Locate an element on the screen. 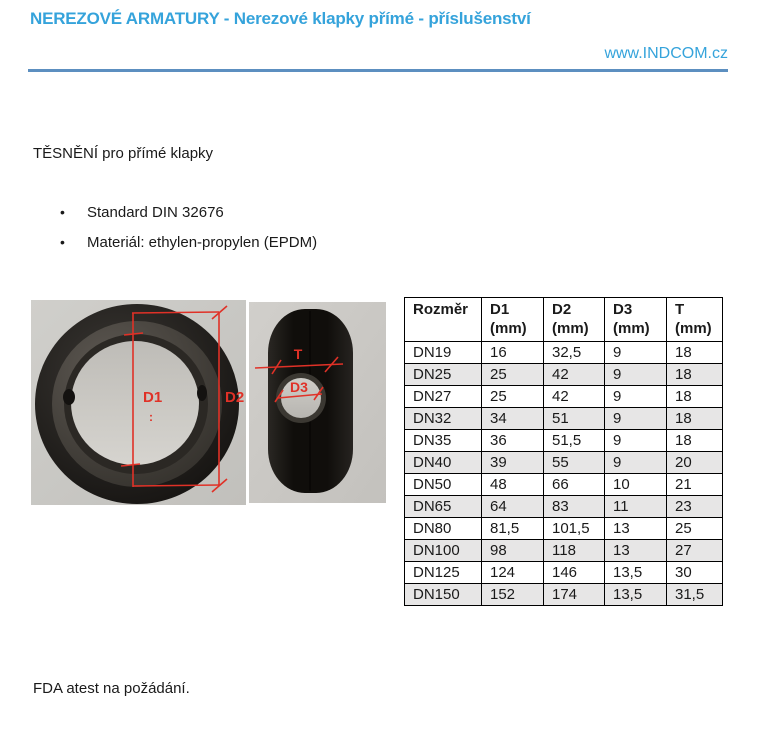  column-header-d3: D3 (mm) is located at coordinates (635, 319).